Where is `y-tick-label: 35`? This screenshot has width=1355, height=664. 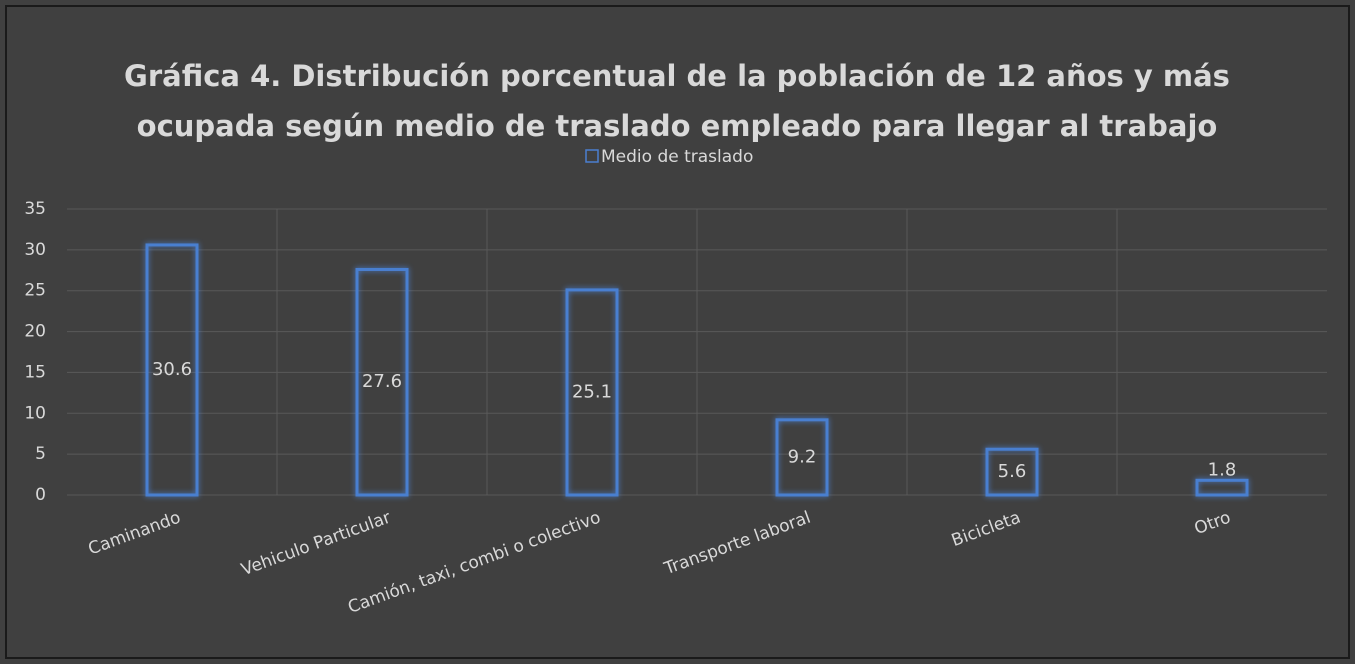
y-tick-label: 35 is located at coordinates (35, 209).